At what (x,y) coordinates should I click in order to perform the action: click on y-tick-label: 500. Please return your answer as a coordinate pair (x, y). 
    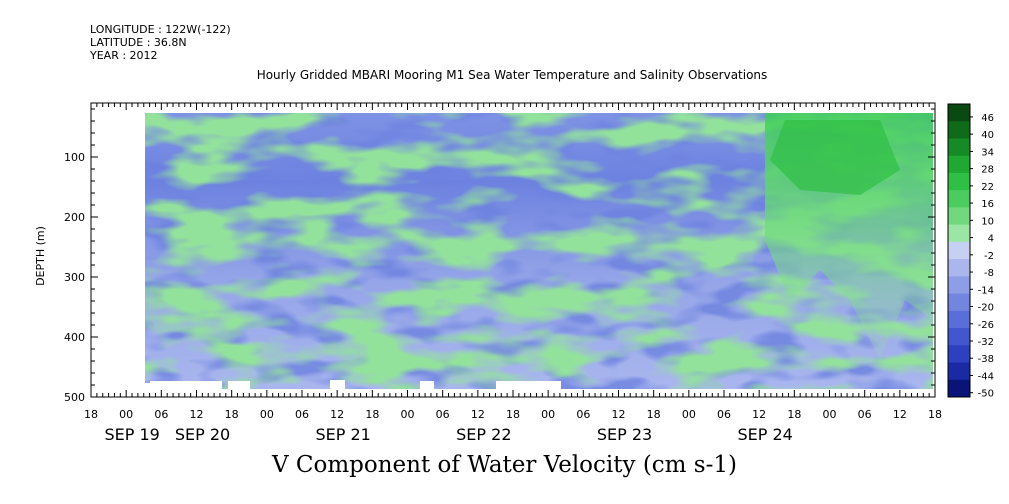
    Looking at the image, I should click on (74, 397).